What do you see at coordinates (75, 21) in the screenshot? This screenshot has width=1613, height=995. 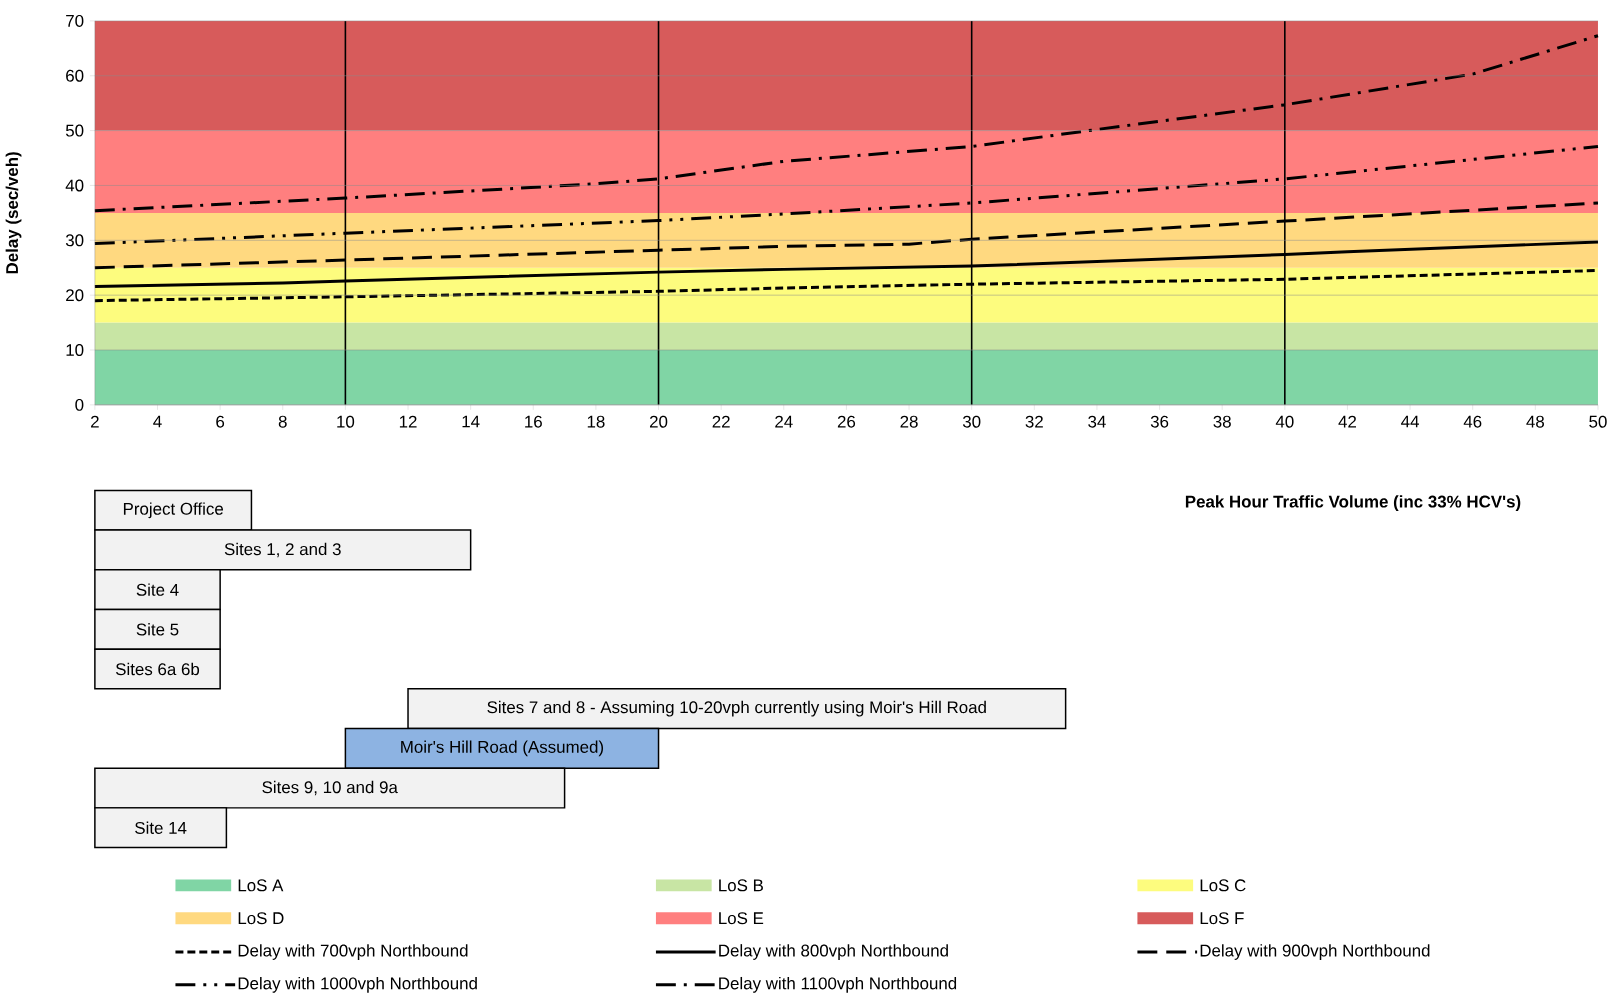 I see `y-tick-label: 70` at bounding box center [75, 21].